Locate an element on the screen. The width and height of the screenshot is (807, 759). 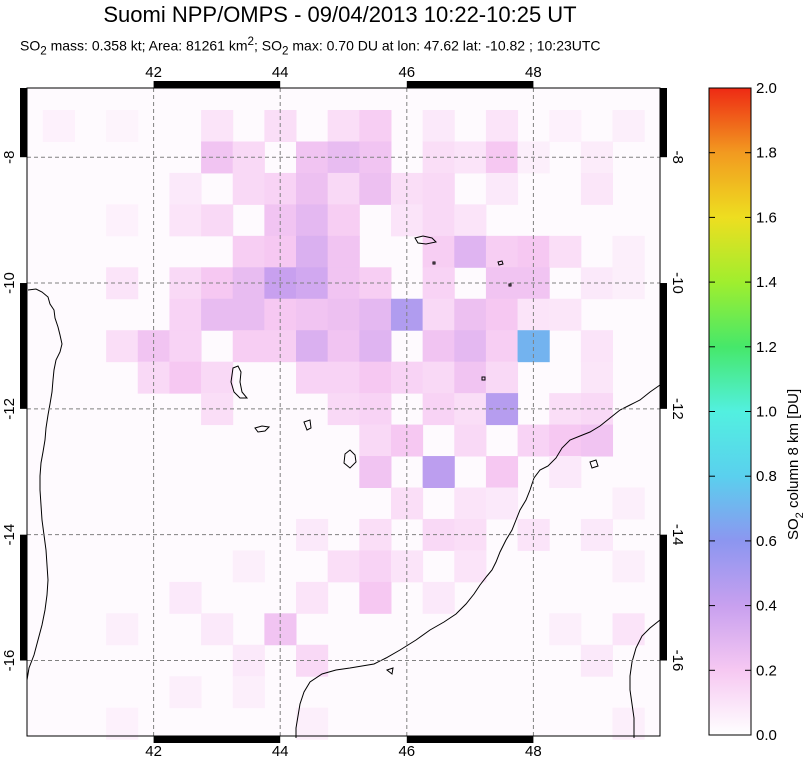
x-tick-label-bottom: 44 is located at coordinates (280, 751).